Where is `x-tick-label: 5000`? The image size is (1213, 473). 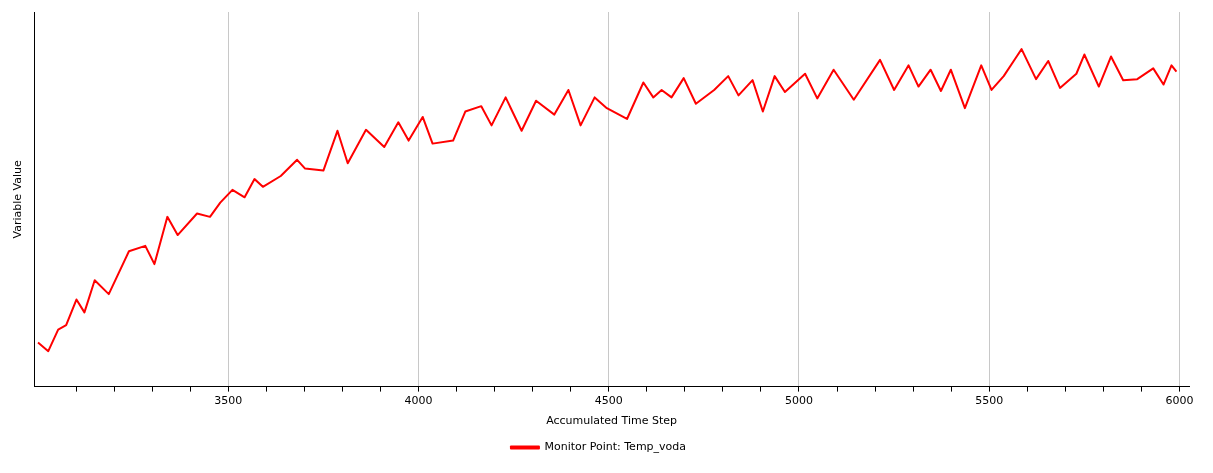
x-tick-label: 5000 is located at coordinates (798, 401).